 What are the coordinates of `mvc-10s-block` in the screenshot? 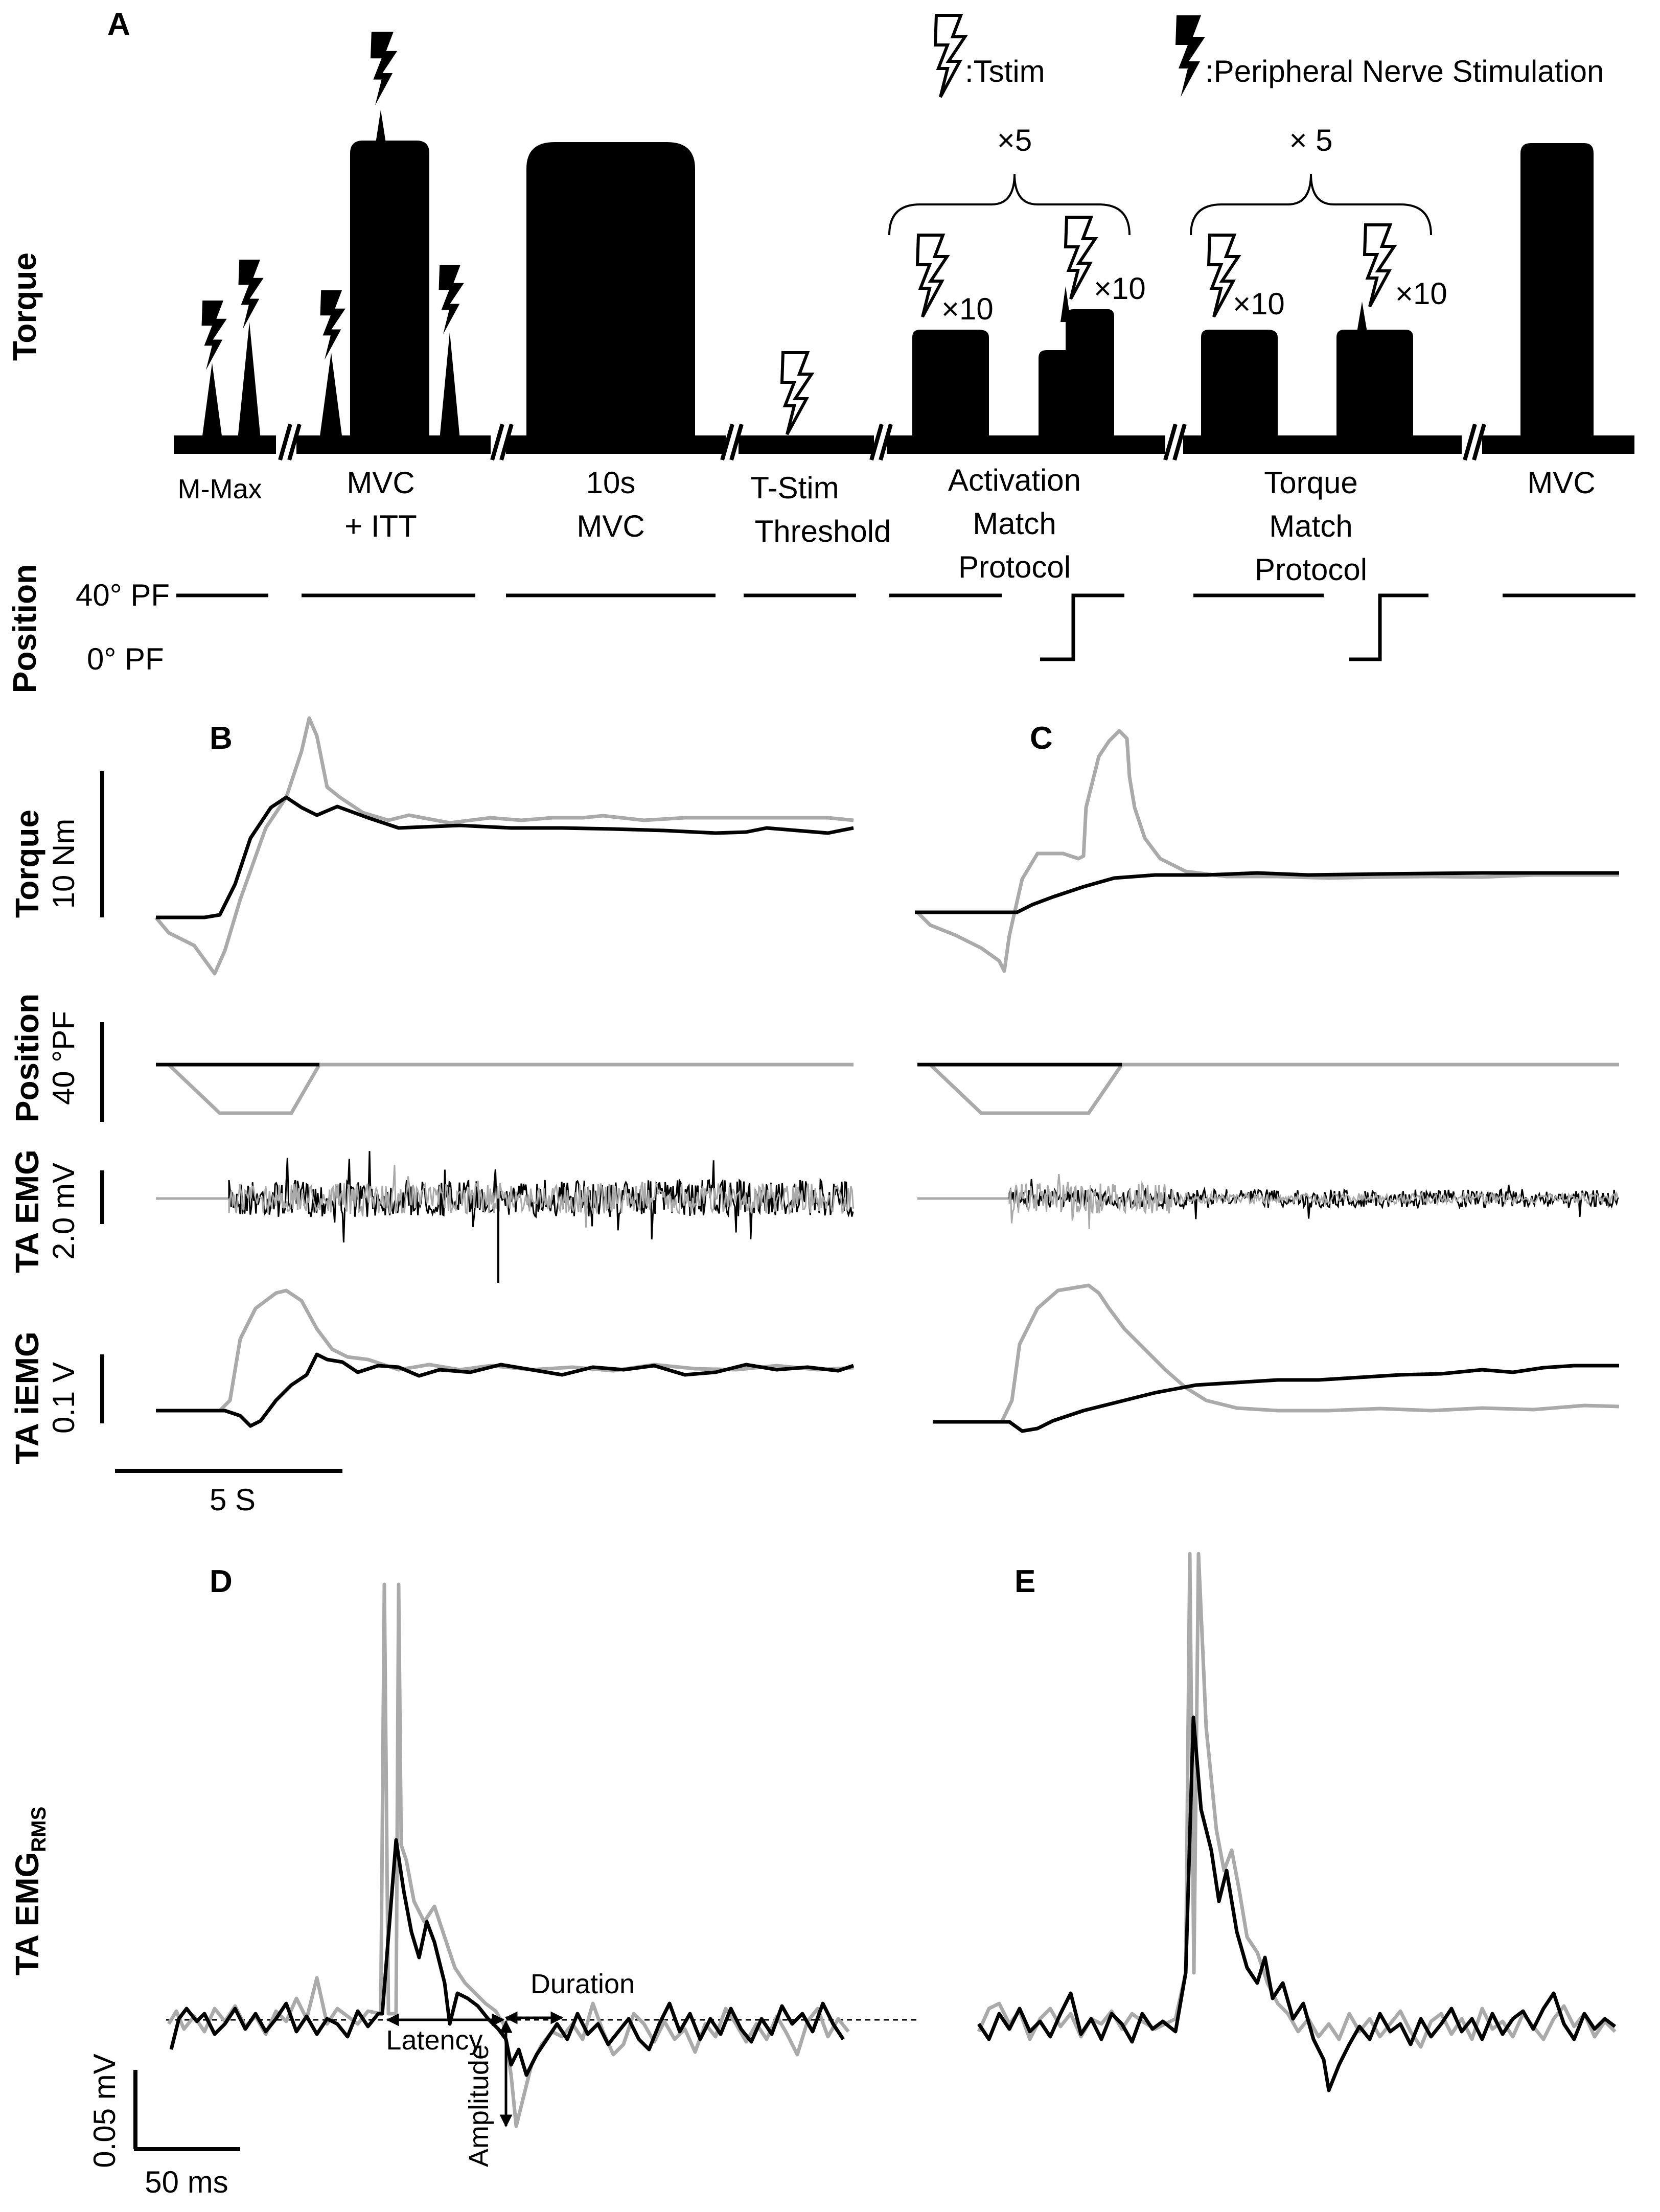 It's located at (610, 291).